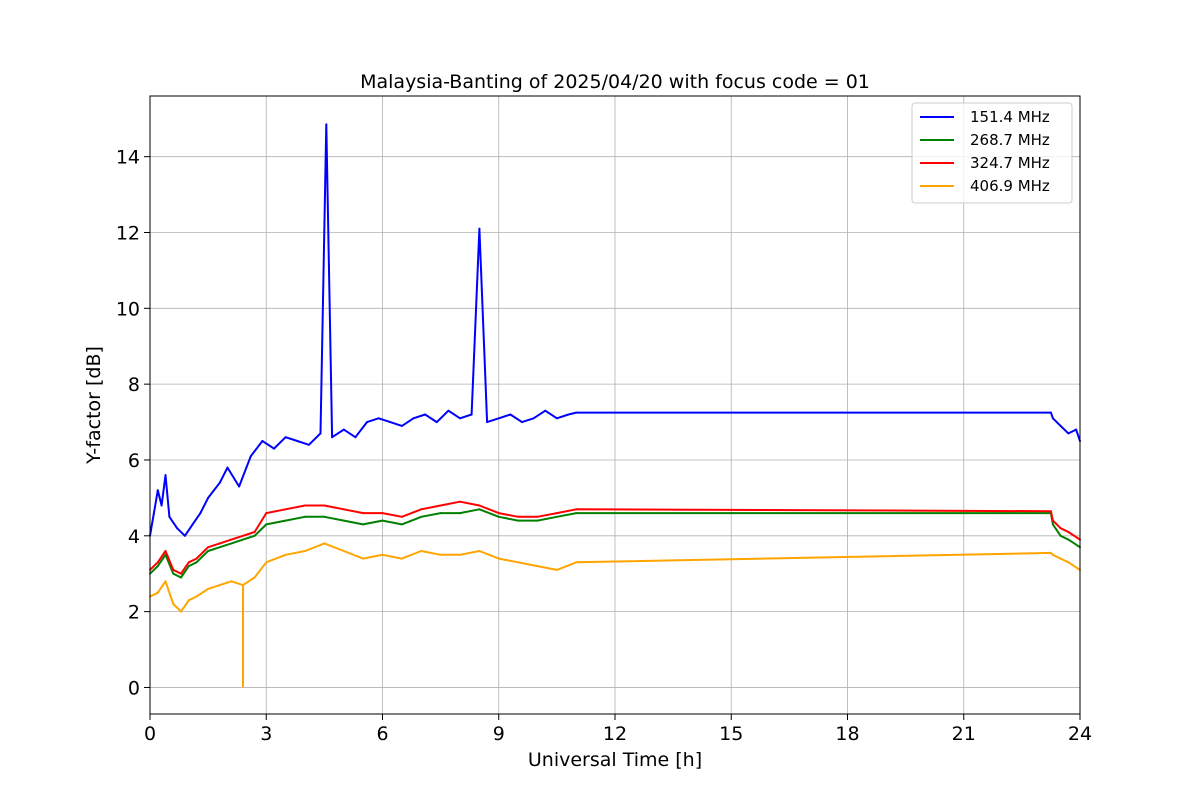 The image size is (1200, 804). What do you see at coordinates (128, 158) in the screenshot?
I see `y-tick-label: 14` at bounding box center [128, 158].